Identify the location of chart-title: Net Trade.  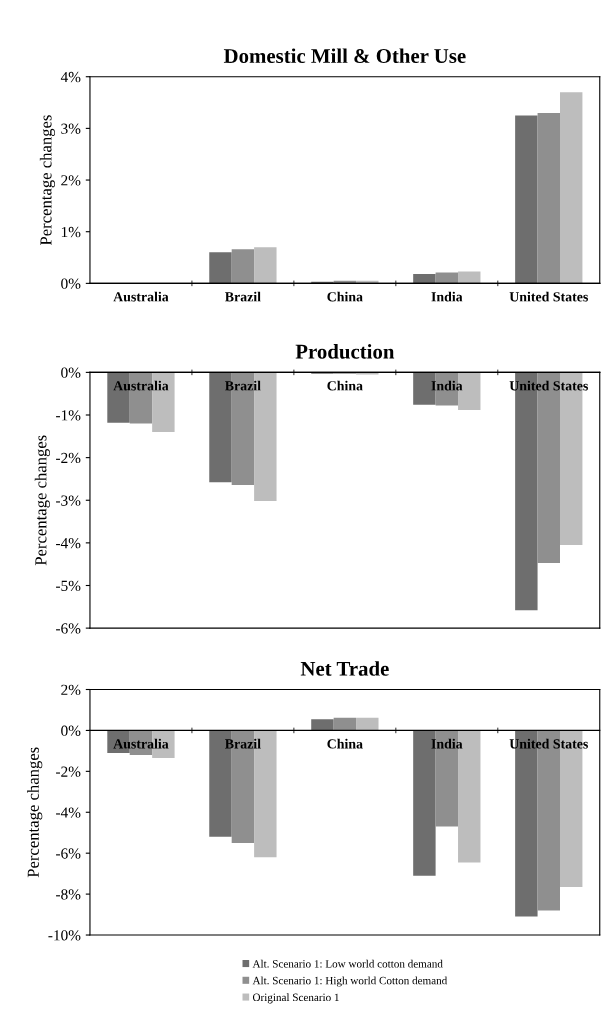
(344, 668).